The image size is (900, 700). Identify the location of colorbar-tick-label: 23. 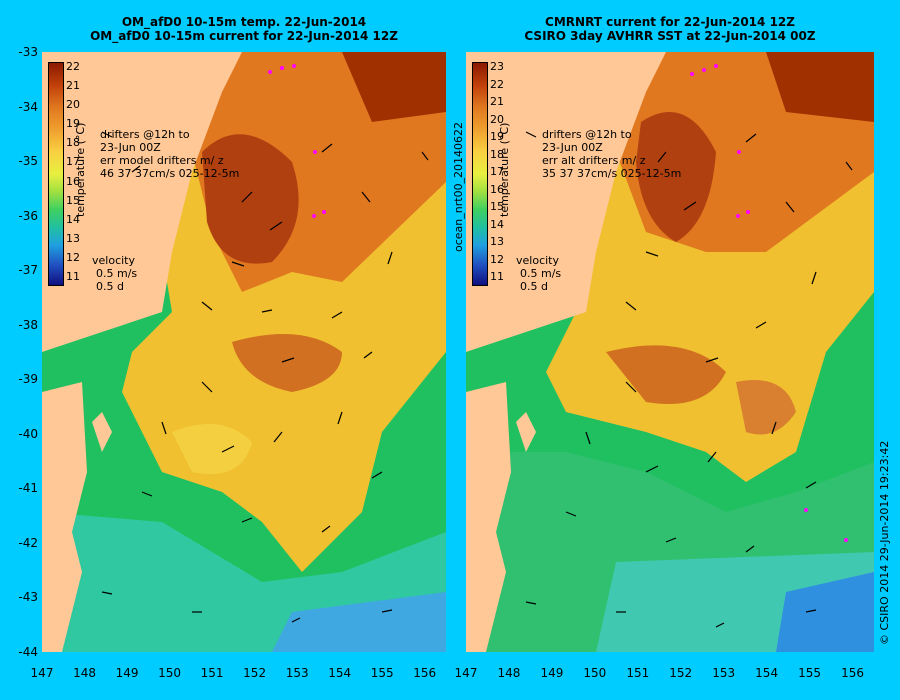
(497, 66).